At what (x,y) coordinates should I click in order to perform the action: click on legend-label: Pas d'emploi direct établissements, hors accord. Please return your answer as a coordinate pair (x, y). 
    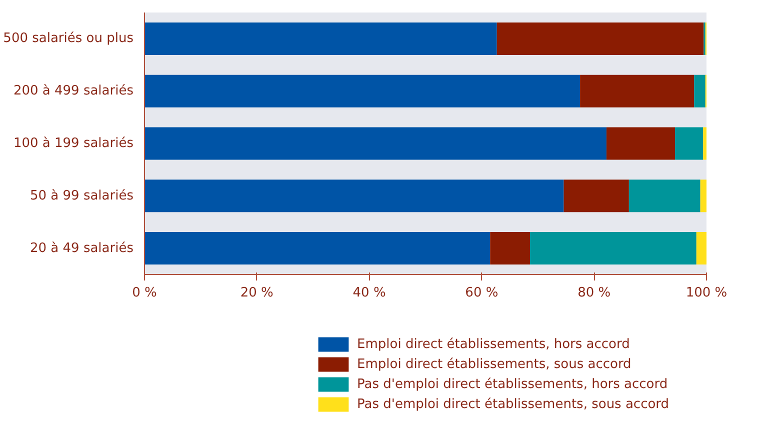
    Looking at the image, I should click on (512, 384).